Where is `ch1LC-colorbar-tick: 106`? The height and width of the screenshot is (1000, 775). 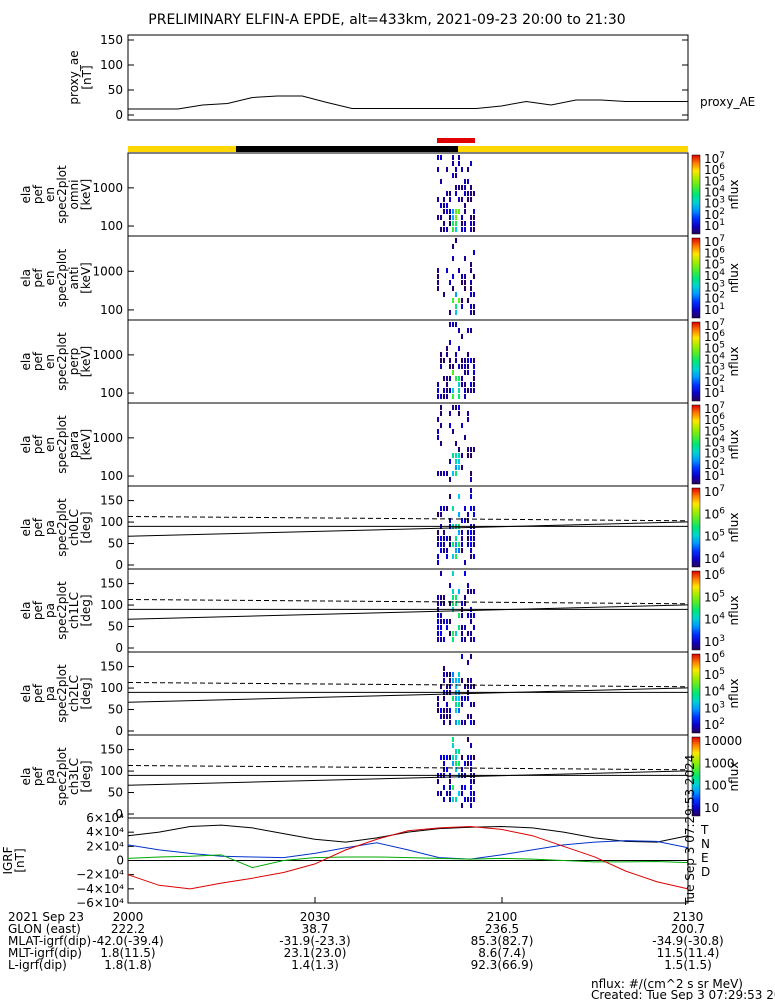
ch1LC-colorbar-tick: 106 is located at coordinates (714, 574).